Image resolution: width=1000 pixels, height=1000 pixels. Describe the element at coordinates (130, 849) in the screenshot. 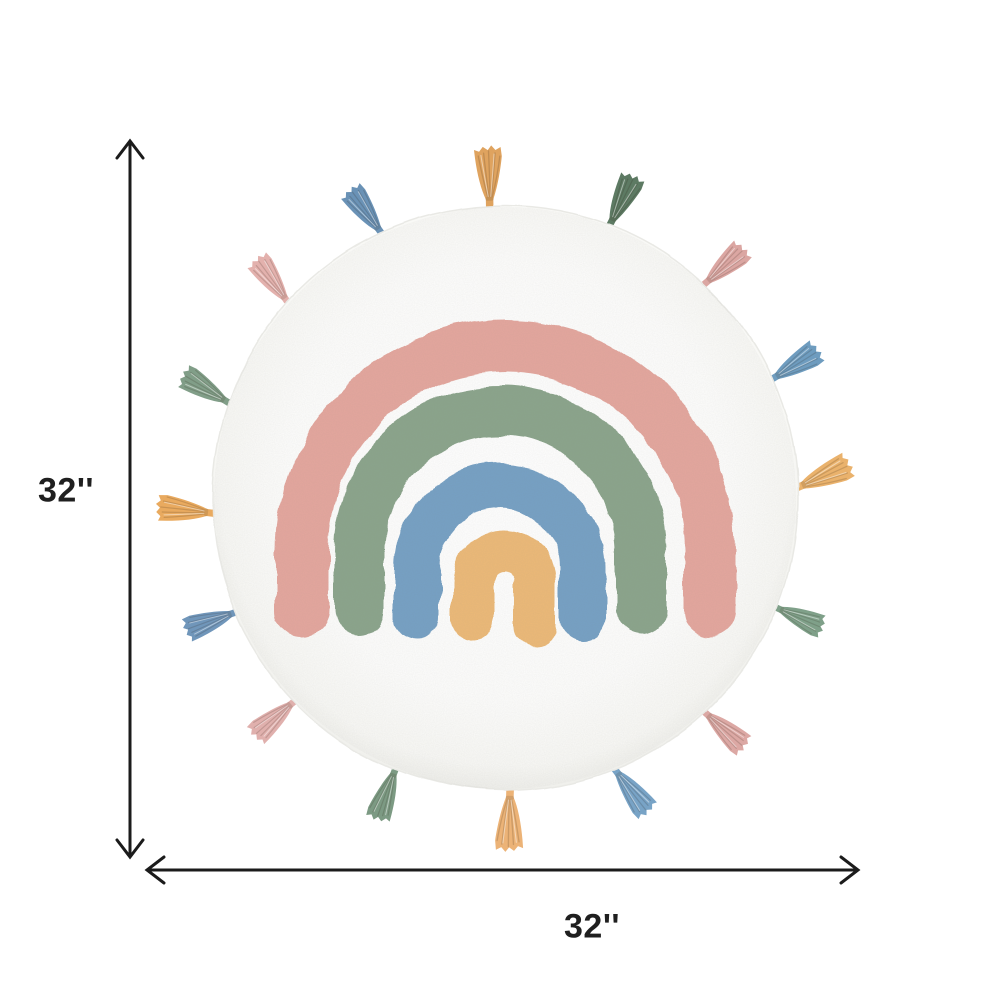

I see `arrowhead-down-icon` at that location.